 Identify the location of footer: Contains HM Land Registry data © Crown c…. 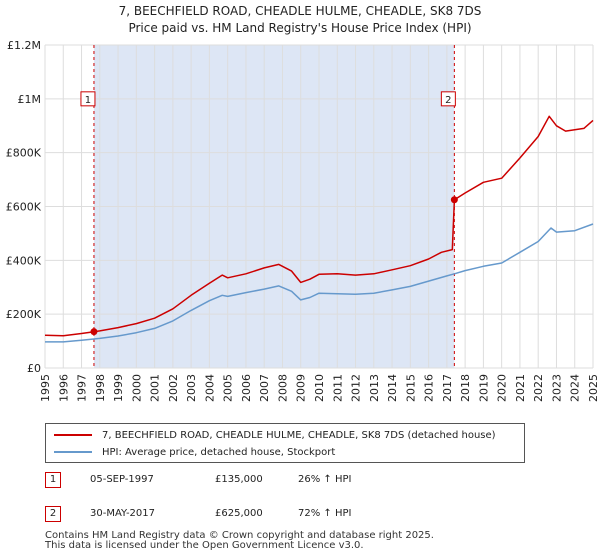
(239, 541).